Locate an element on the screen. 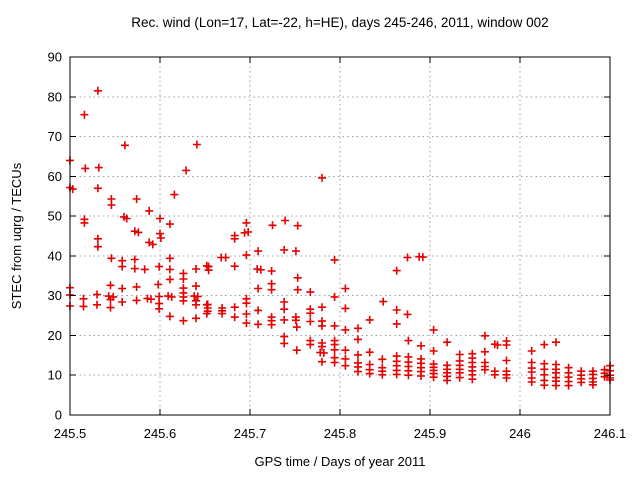  y-tick-label: 0 is located at coordinates (58, 415).